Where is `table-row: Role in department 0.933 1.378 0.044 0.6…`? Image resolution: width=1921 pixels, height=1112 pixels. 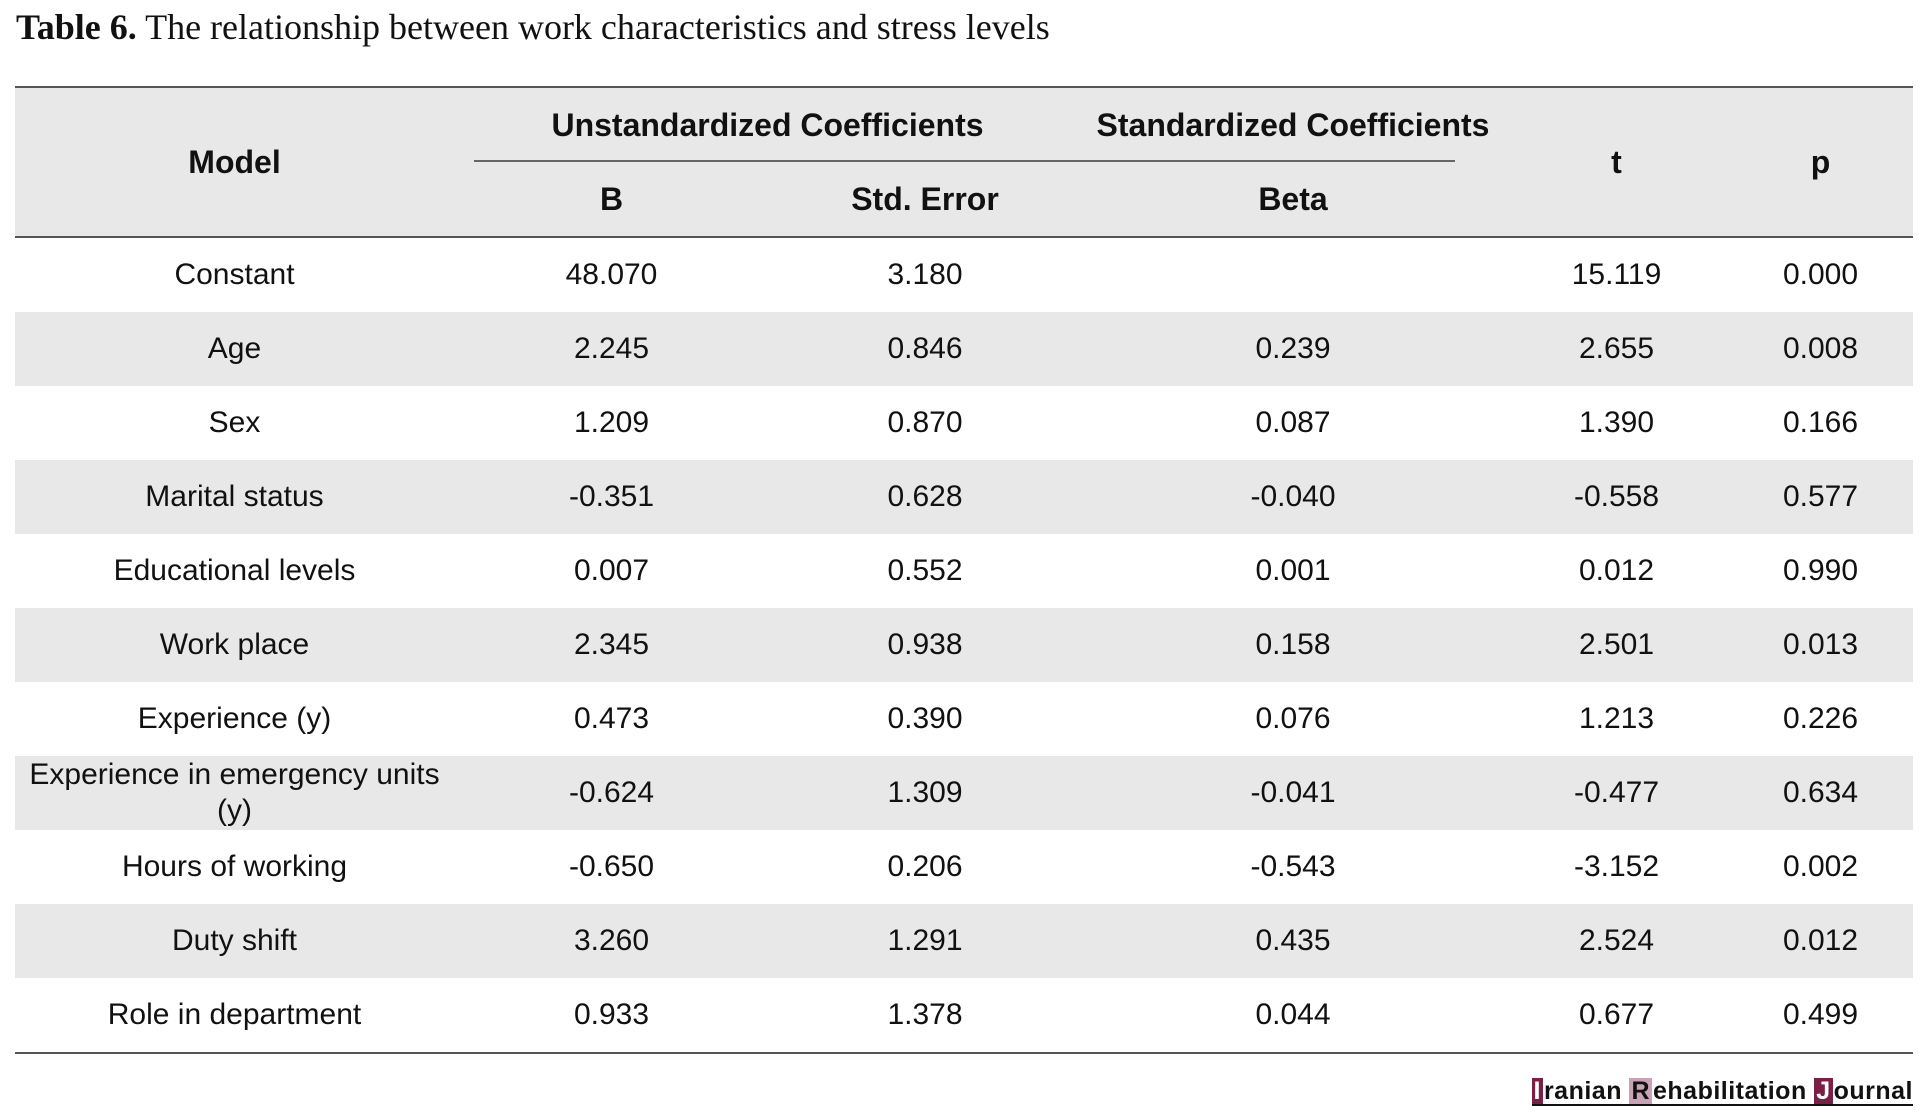 table-row: Role in department 0.933 1.378 0.044 0.6… is located at coordinates (964, 1016).